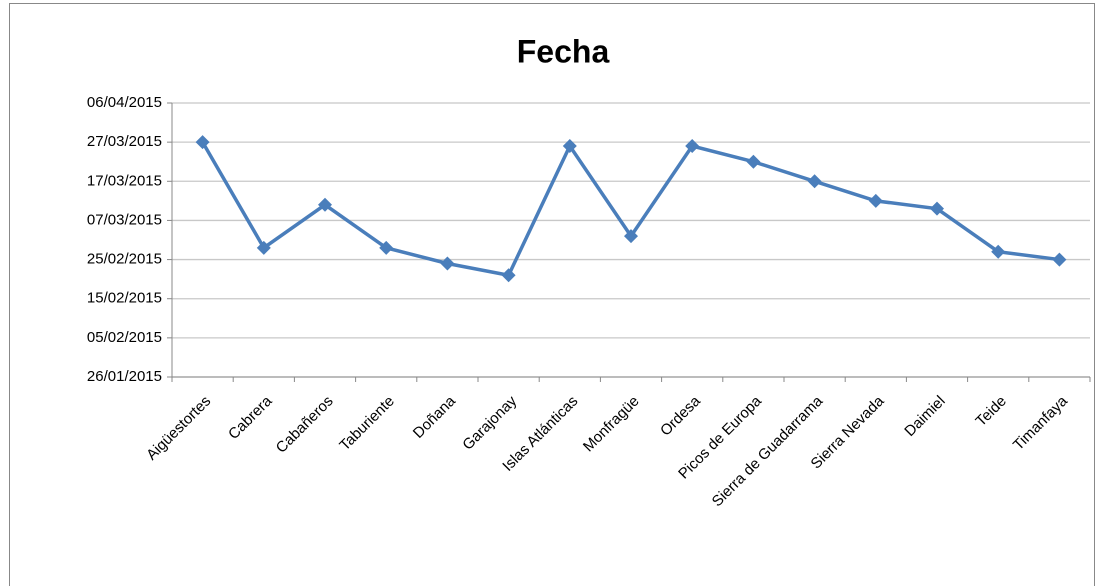 The width and height of the screenshot is (1099, 586). What do you see at coordinates (124, 376) in the screenshot?
I see `y-tick-label: 26/01/2015` at bounding box center [124, 376].